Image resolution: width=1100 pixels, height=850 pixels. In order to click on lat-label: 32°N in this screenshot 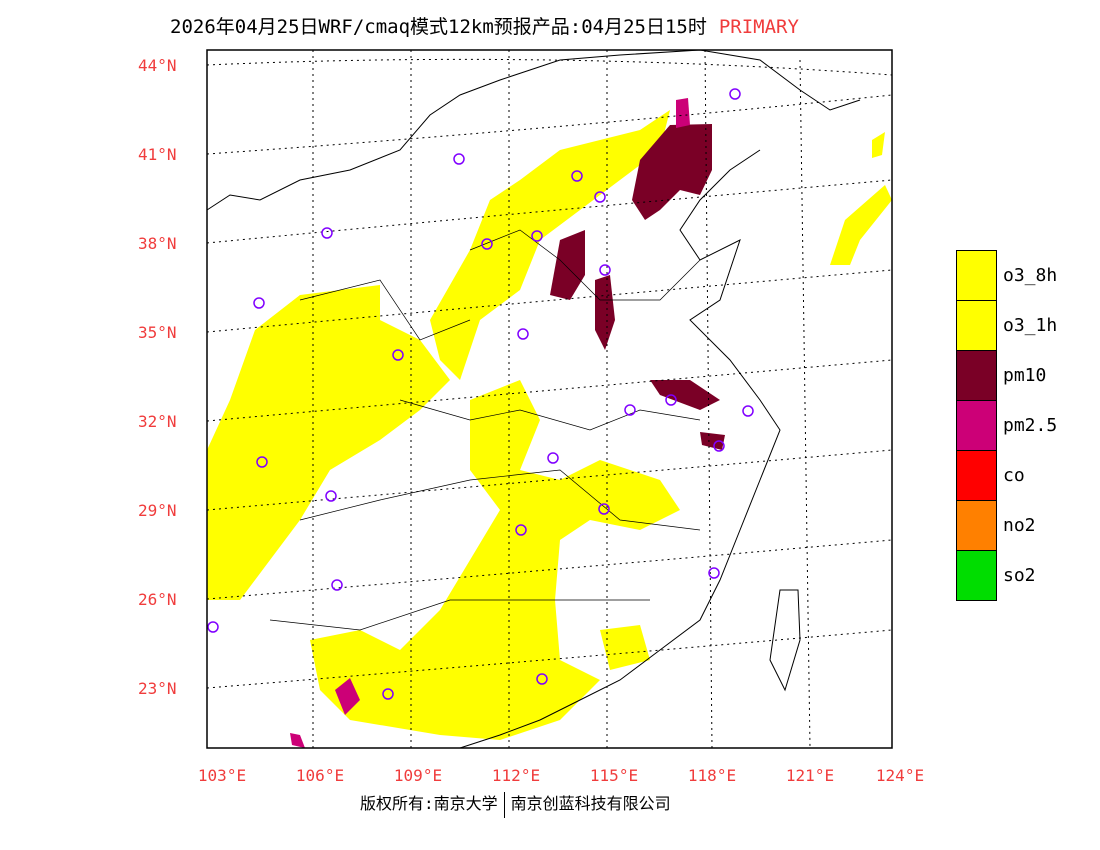, I will do `click(157, 421)`.